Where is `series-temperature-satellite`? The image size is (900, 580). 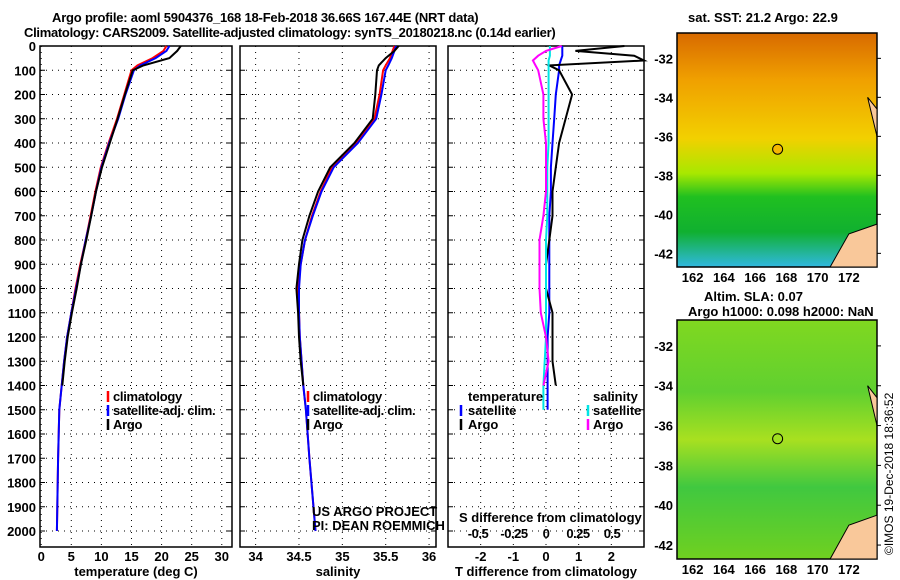
series-temperature-satellite is located at coordinates (555, 228).